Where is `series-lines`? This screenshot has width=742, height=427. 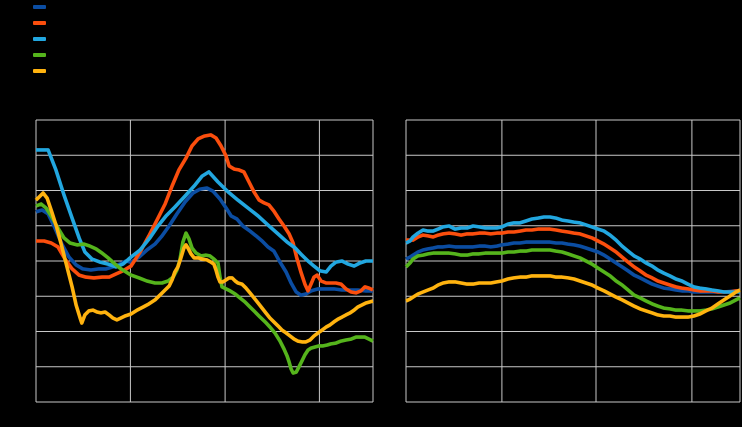
series-lines is located at coordinates (572, 267).